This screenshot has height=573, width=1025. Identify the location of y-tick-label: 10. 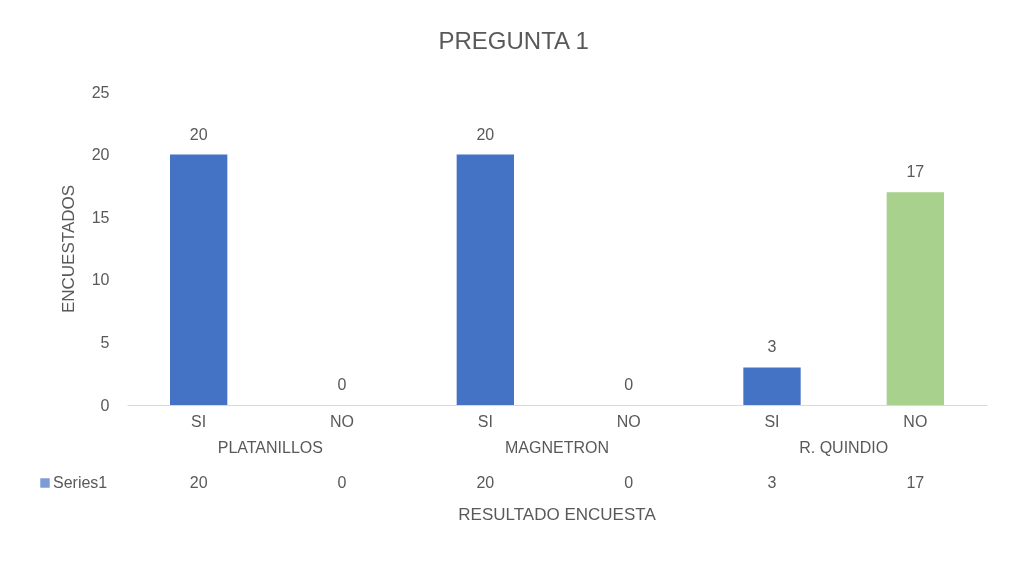
(100, 280).